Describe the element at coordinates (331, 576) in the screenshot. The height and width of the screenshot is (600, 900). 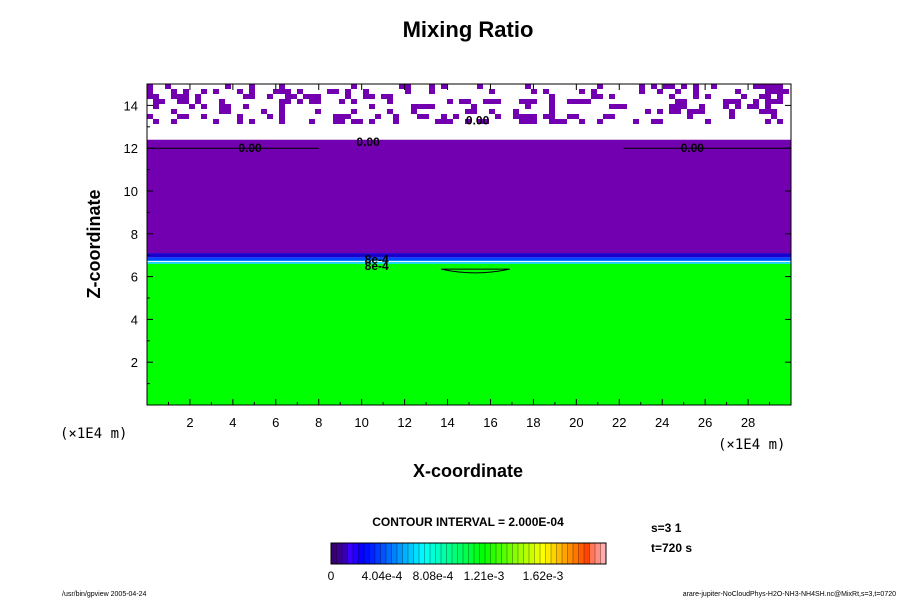
I see `colorbar-label-0: 0` at that location.